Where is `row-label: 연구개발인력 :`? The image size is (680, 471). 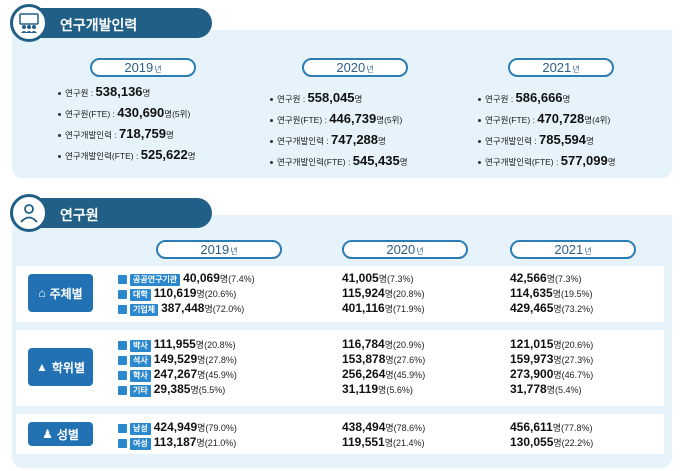 row-label: 연구개발인력 : is located at coordinates (92, 135).